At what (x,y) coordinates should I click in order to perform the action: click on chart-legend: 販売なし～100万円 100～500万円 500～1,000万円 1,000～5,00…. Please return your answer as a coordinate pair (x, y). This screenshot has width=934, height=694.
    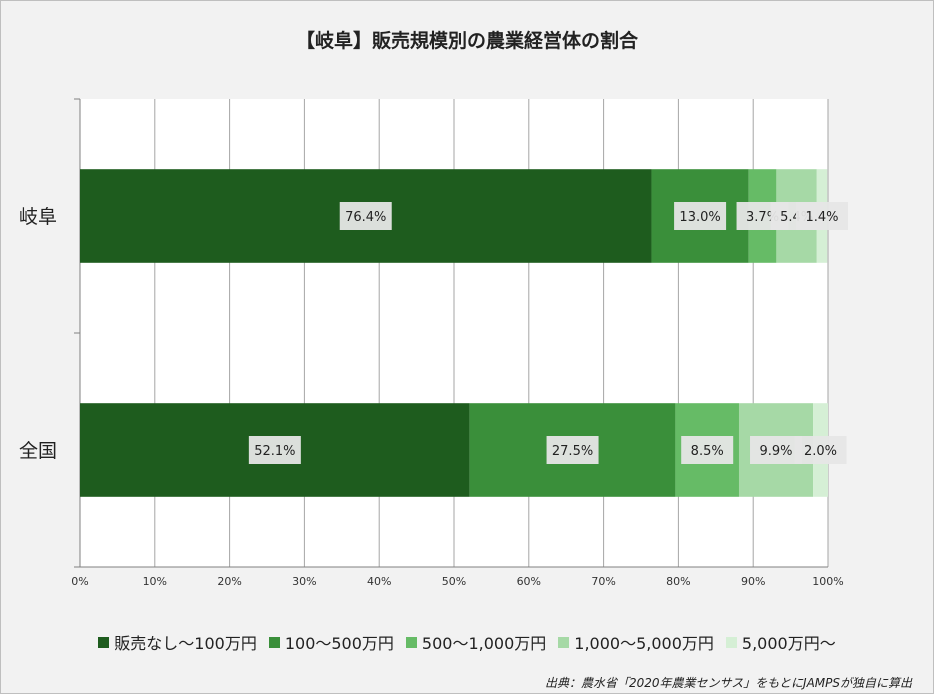
    Looking at the image, I should click on (467, 642).